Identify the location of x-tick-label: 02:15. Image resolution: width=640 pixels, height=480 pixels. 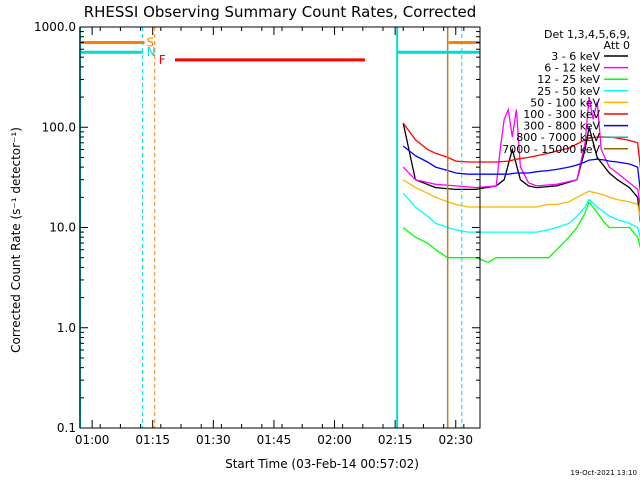
(395, 440).